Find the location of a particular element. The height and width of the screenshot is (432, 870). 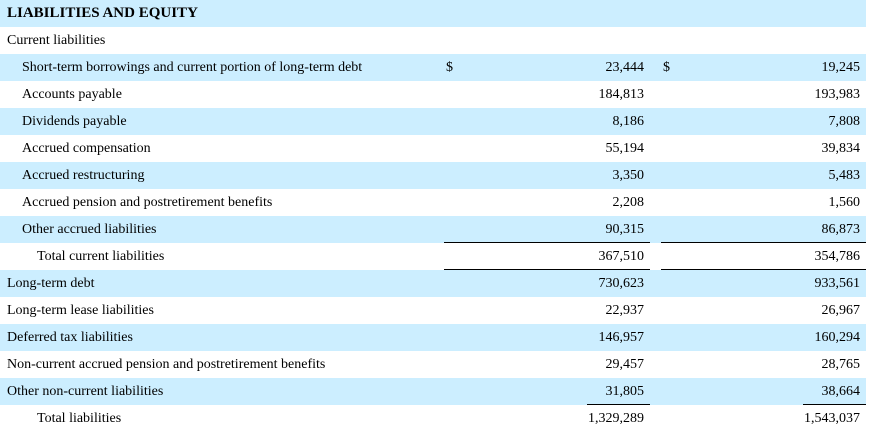

liabilities-rule-col2 is located at coordinates (834, 404).